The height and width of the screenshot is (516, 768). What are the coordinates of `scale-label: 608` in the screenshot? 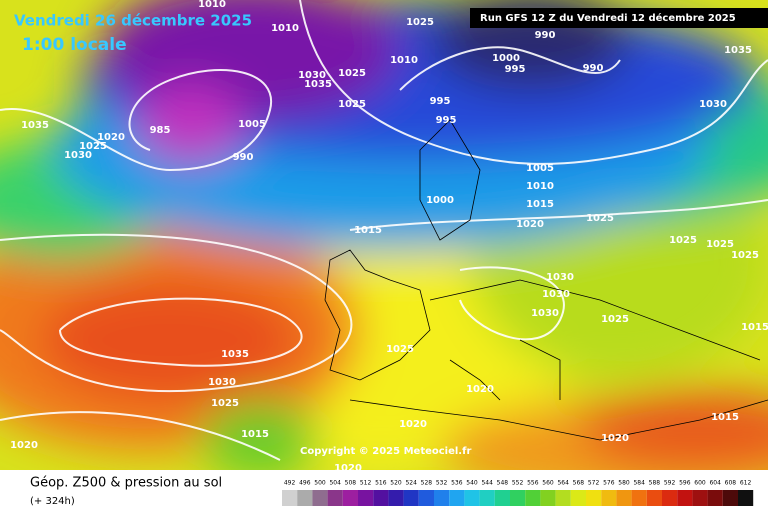 It's located at (731, 483).